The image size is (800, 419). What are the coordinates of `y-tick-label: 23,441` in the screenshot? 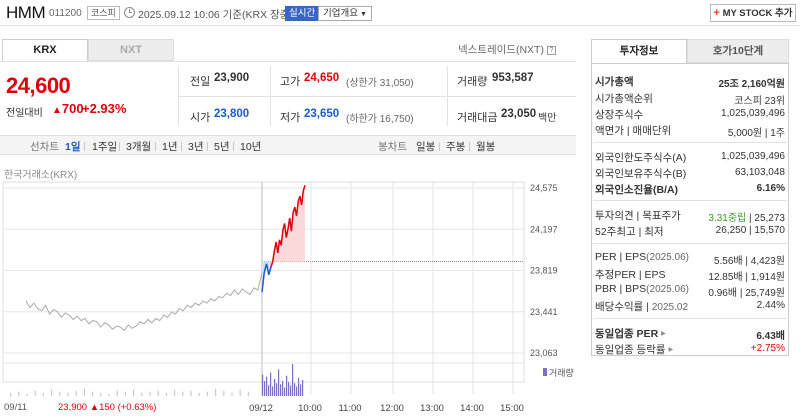 It's located at (544, 312).